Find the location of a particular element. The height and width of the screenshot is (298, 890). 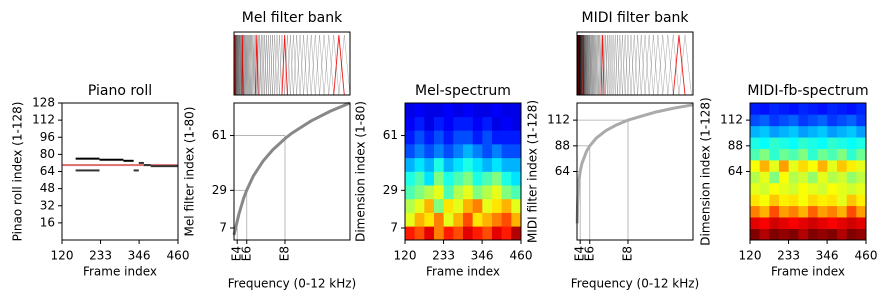

x-tick-label: 233 is located at coordinates (100, 256).